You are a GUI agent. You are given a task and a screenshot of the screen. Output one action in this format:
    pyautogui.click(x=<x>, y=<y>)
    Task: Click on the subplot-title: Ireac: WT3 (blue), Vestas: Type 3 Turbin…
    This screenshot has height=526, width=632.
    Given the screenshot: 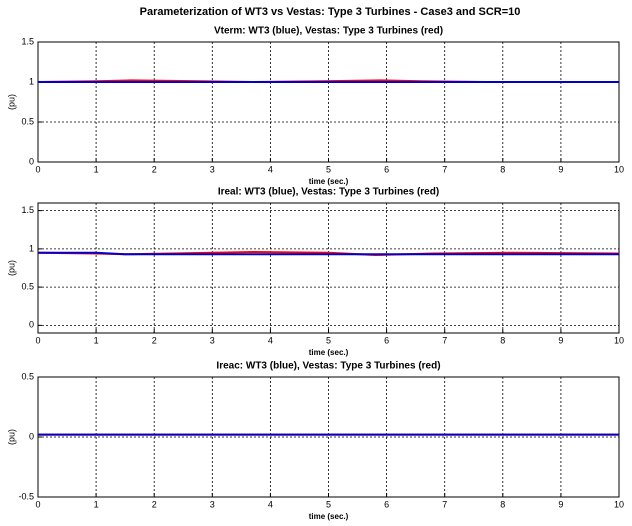 What is the action you would take?
    pyautogui.click(x=328, y=366)
    